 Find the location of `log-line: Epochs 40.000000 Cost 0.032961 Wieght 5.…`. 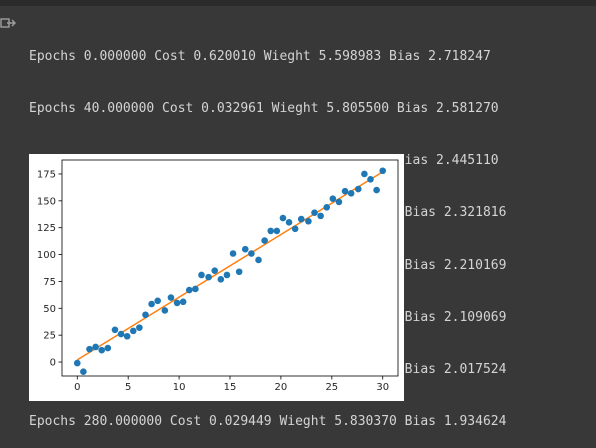

log-line: Epochs 40.000000 Cost 0.032961 Wieght 5.… is located at coordinates (264, 109).